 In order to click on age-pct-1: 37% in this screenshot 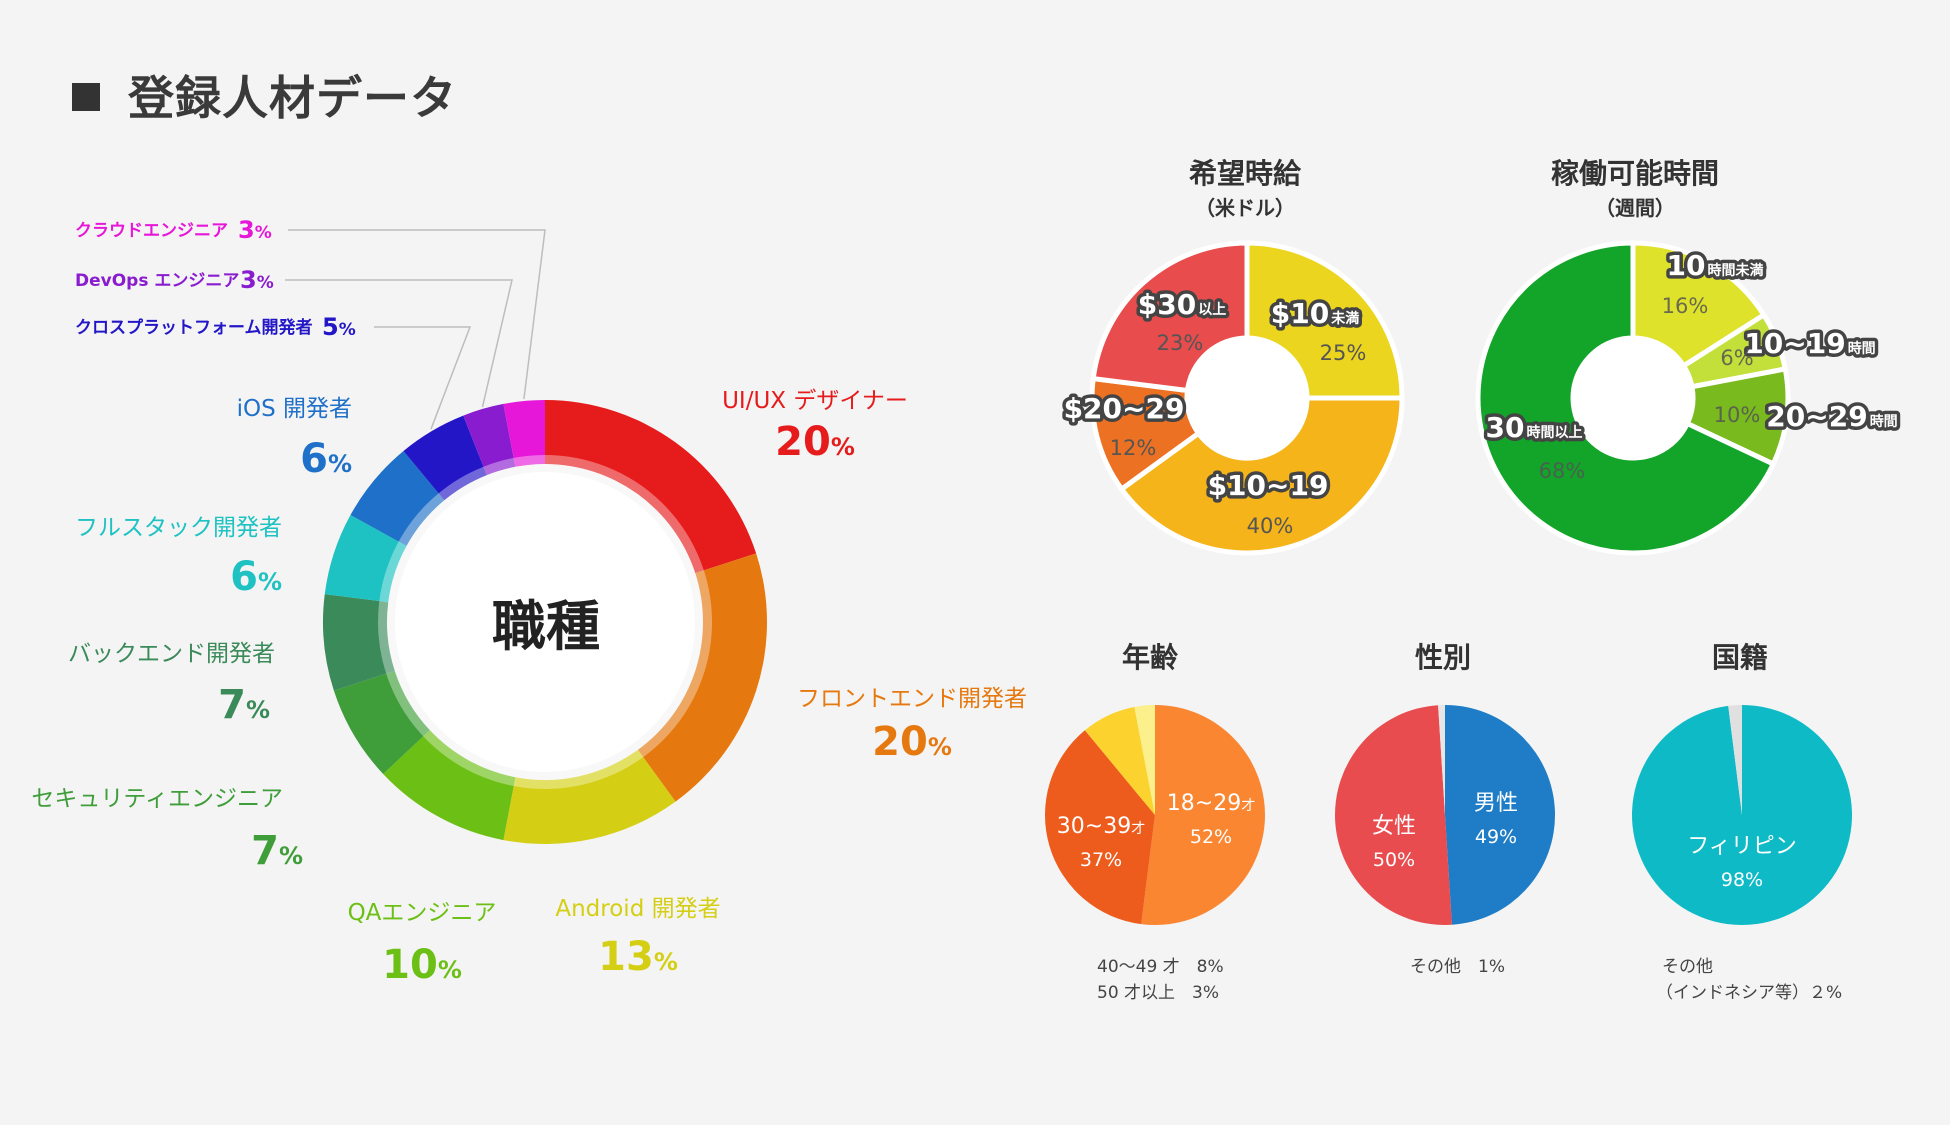, I will do `click(1101, 860)`.